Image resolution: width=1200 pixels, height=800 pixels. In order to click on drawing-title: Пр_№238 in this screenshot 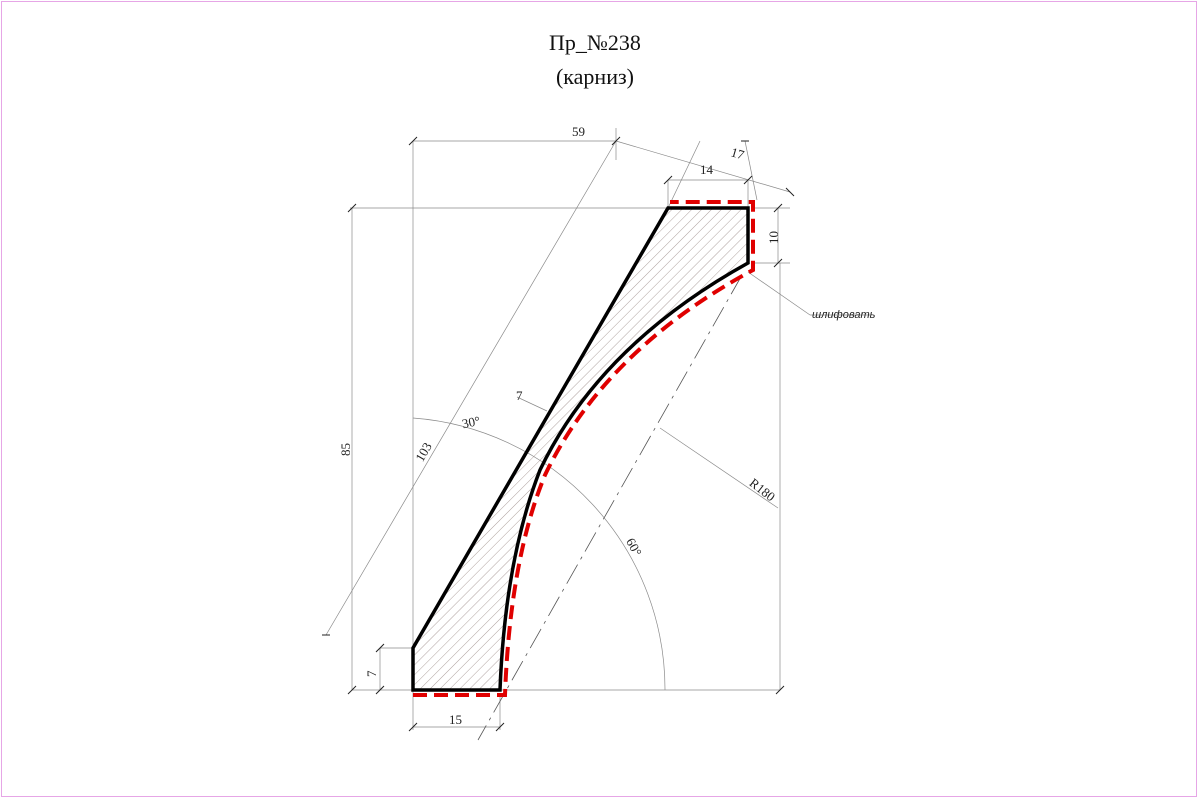, I will do `click(595, 42)`.